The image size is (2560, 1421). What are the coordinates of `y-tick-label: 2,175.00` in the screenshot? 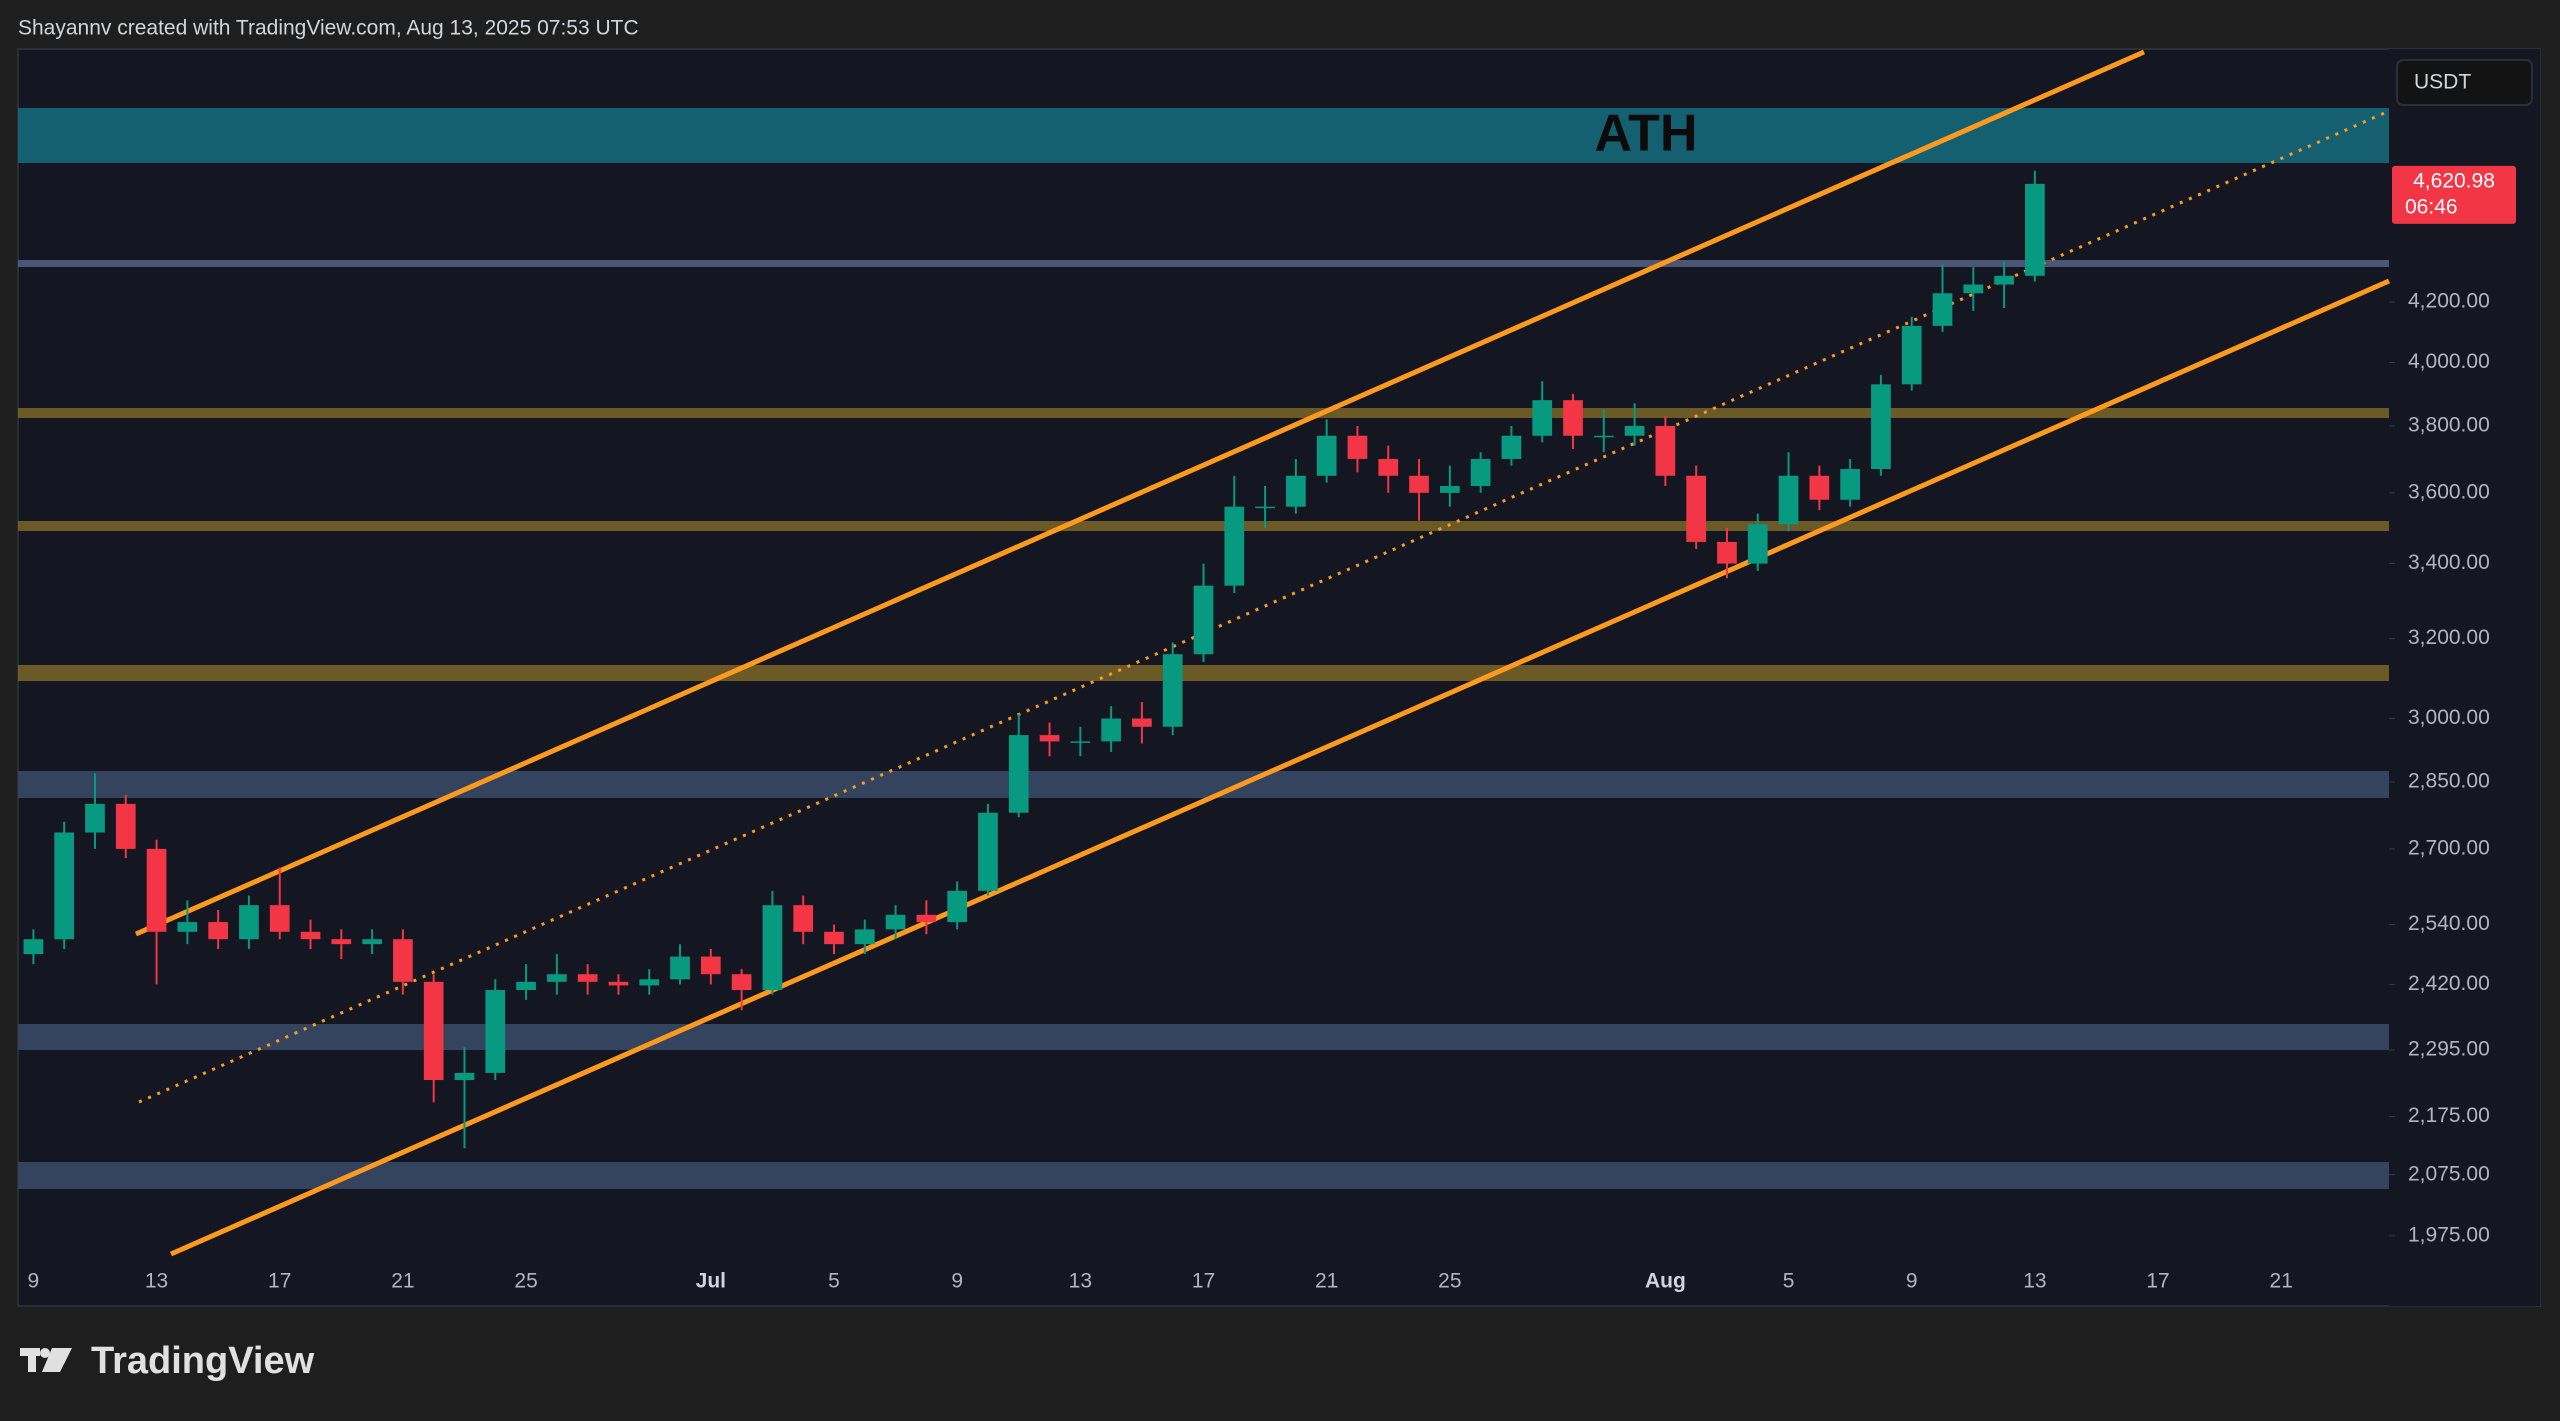 It's located at (2449, 1115).